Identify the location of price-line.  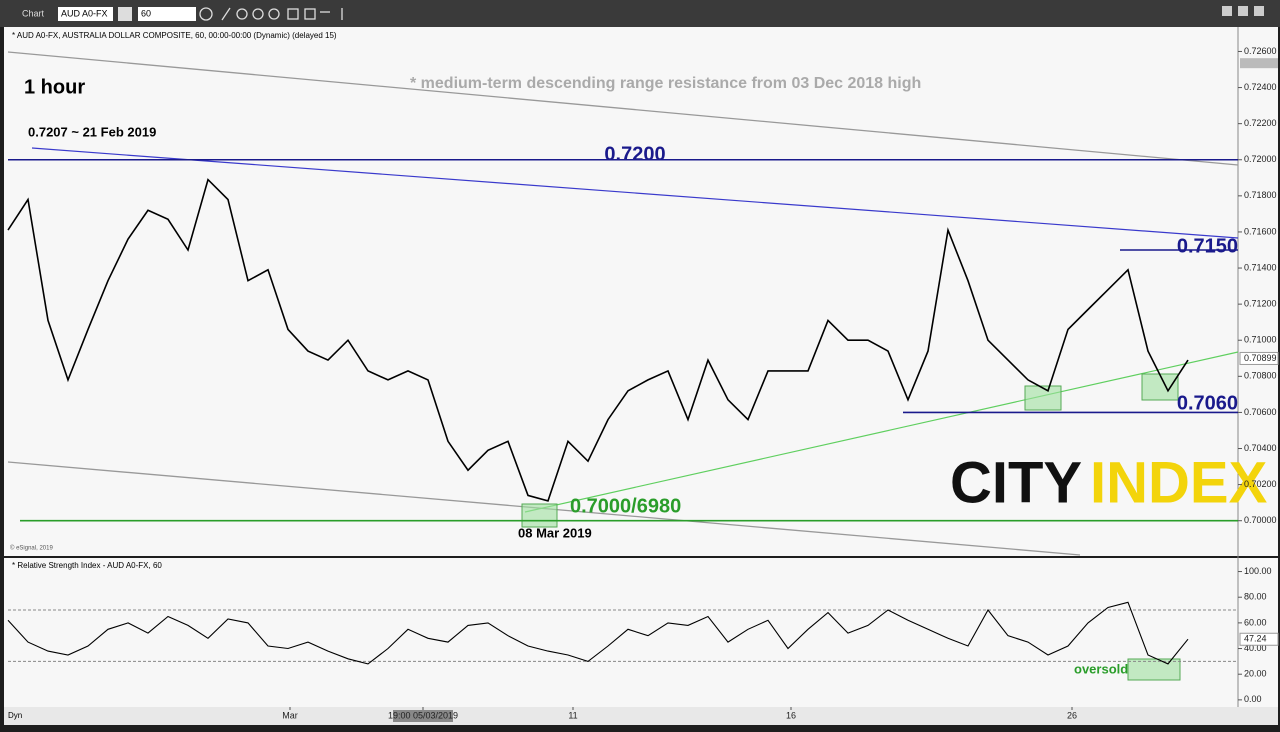
(598, 633).